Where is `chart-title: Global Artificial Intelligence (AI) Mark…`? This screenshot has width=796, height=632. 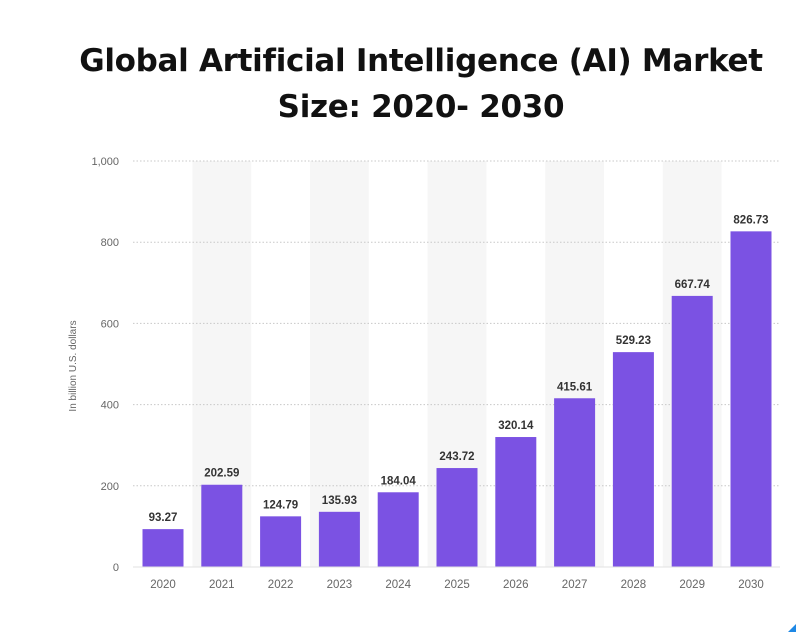 chart-title: Global Artificial Intelligence (AI) Mark… is located at coordinates (398, 84).